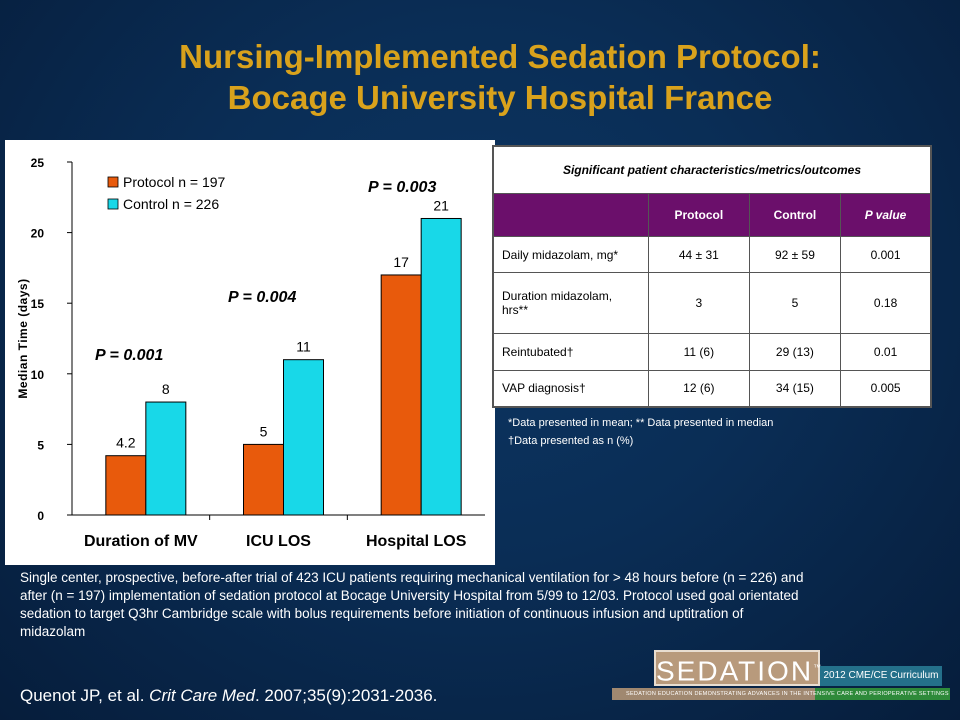 The image size is (960, 720). What do you see at coordinates (735, 671) in the screenshot?
I see `logo-word: SEDATION` at bounding box center [735, 671].